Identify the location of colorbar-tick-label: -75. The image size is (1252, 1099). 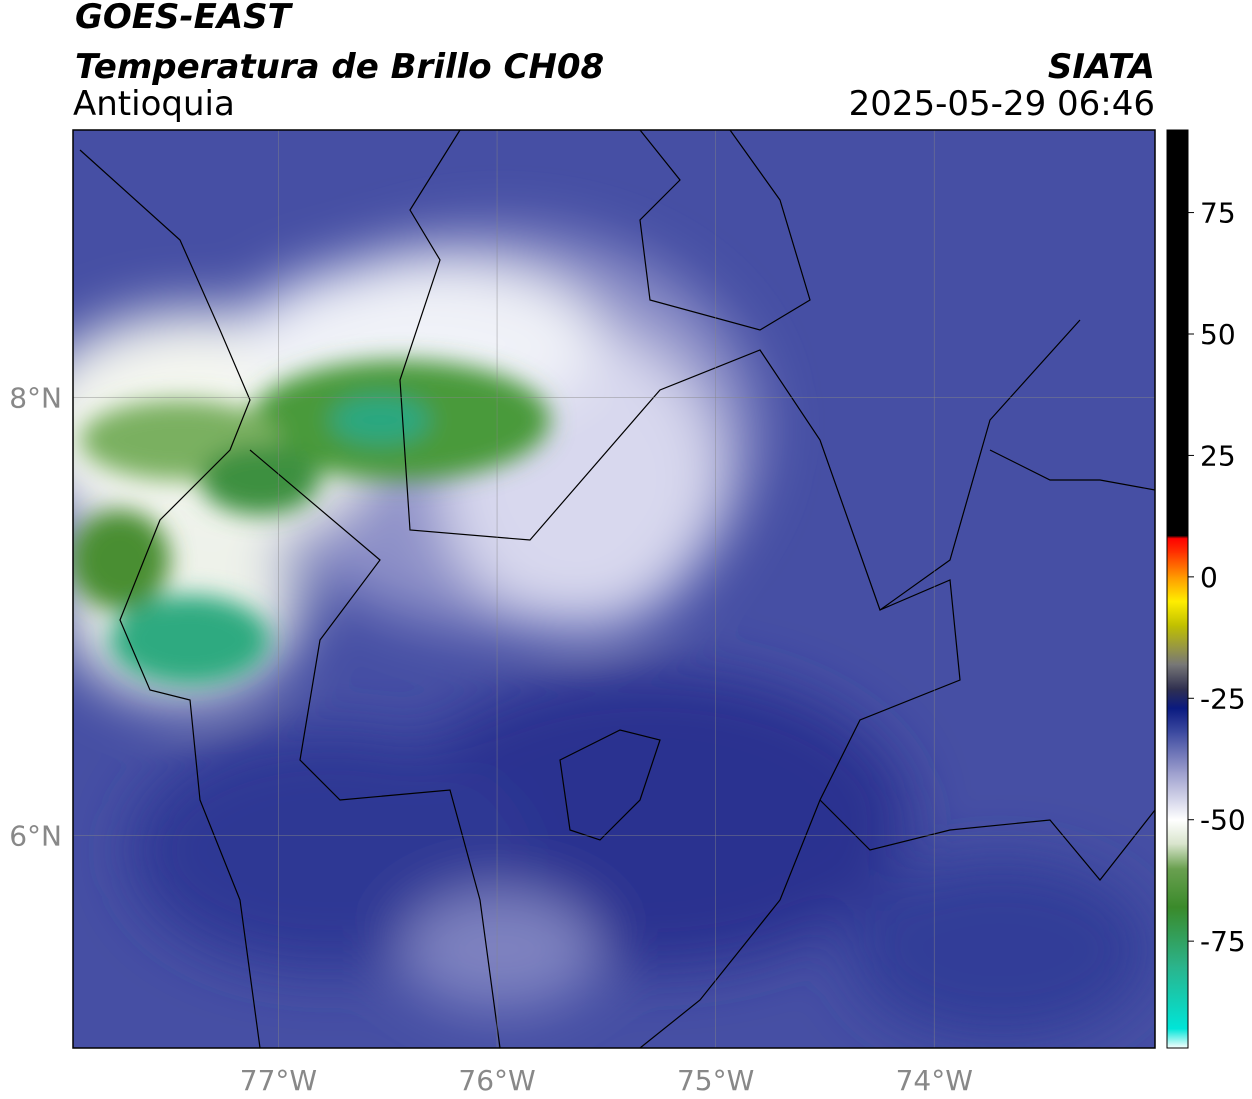
(1223, 941).